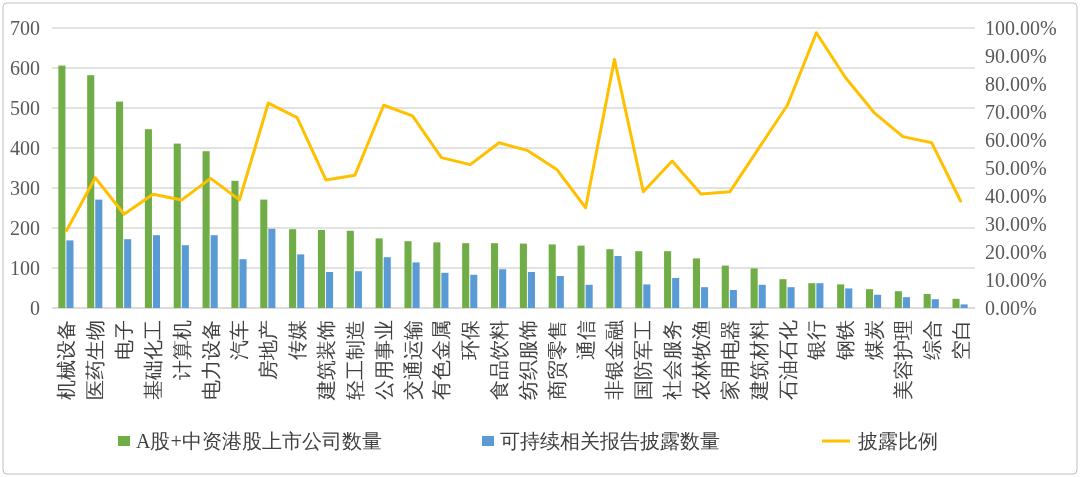 The height and width of the screenshot is (477, 1080). What do you see at coordinates (585, 340) in the screenshot?
I see `x-tick-label: 通信` at bounding box center [585, 340].